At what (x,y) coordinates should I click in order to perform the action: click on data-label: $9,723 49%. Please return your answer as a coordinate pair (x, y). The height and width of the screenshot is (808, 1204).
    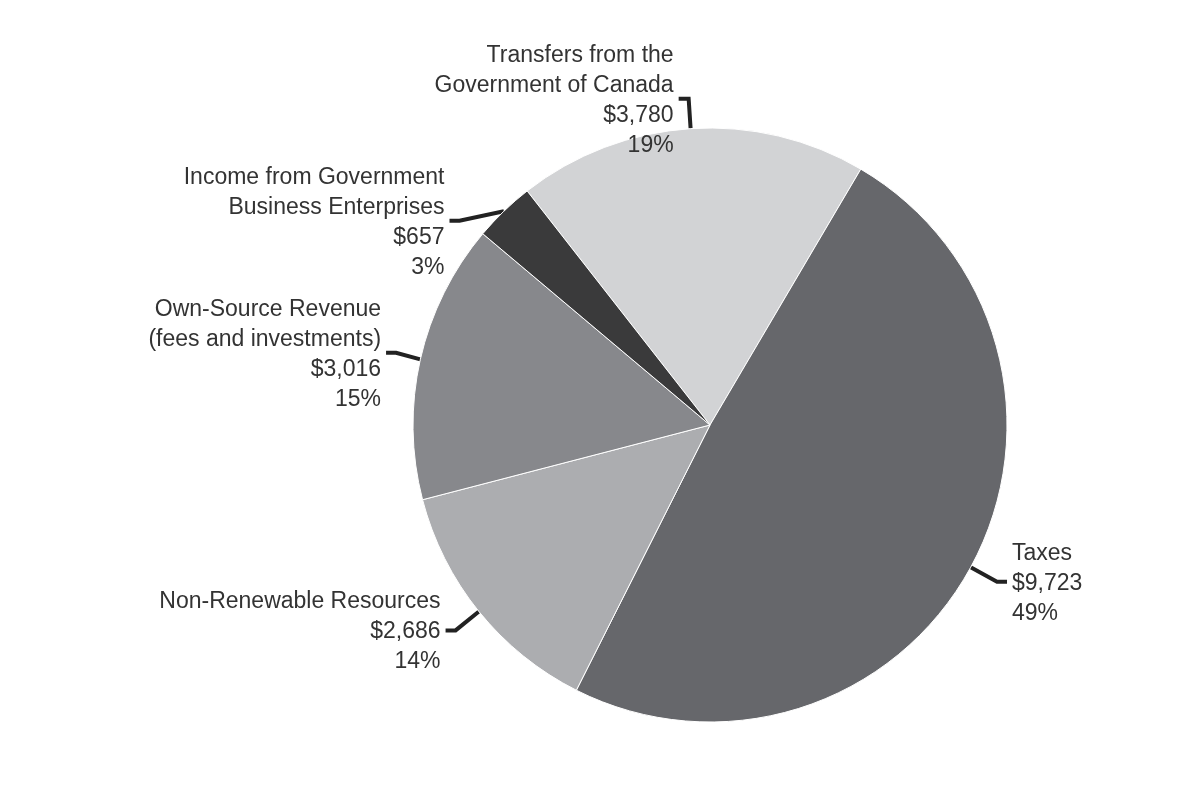
    Looking at the image, I should click on (1047, 596).